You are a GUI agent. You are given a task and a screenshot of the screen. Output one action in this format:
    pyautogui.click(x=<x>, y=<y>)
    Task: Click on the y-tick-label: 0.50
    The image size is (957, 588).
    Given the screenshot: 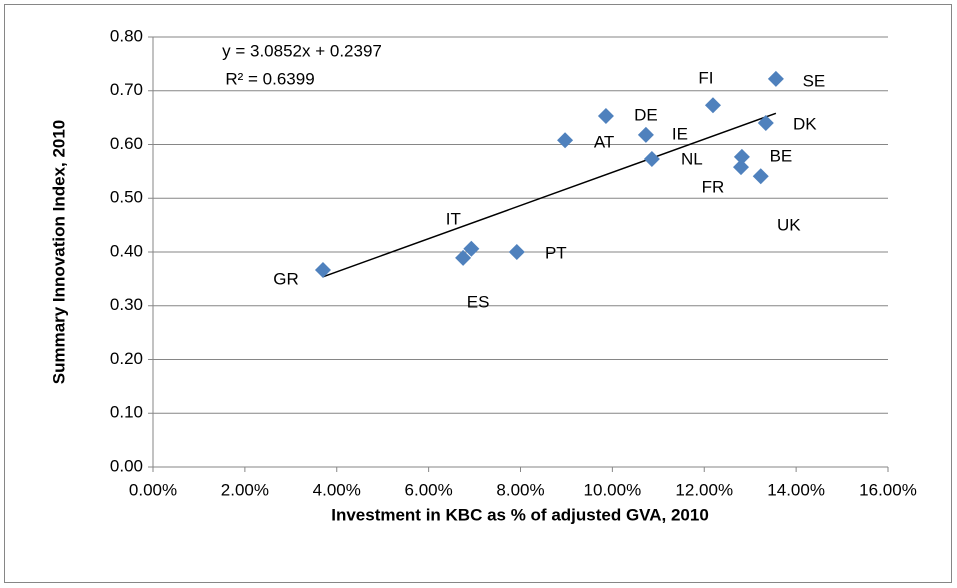 What is the action you would take?
    pyautogui.click(x=126, y=197)
    